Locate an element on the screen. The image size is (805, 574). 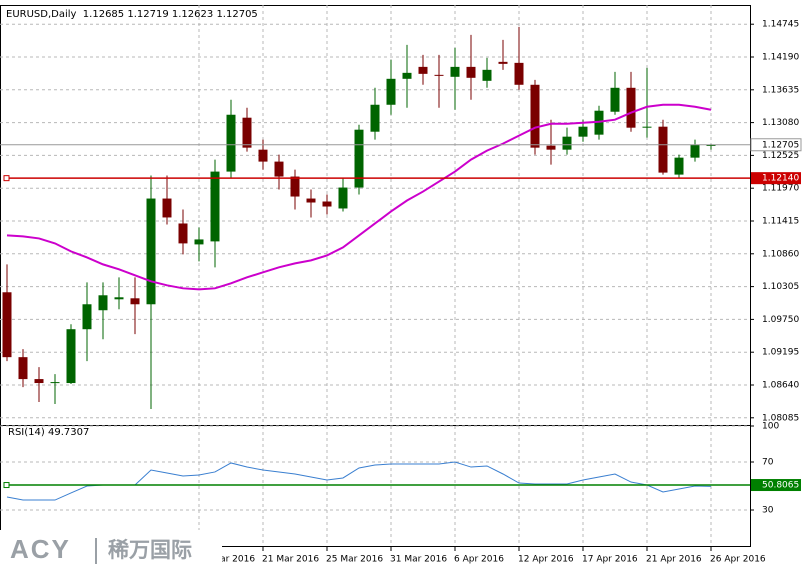
y-tick-label: 1.14745 is located at coordinates (780, 25).